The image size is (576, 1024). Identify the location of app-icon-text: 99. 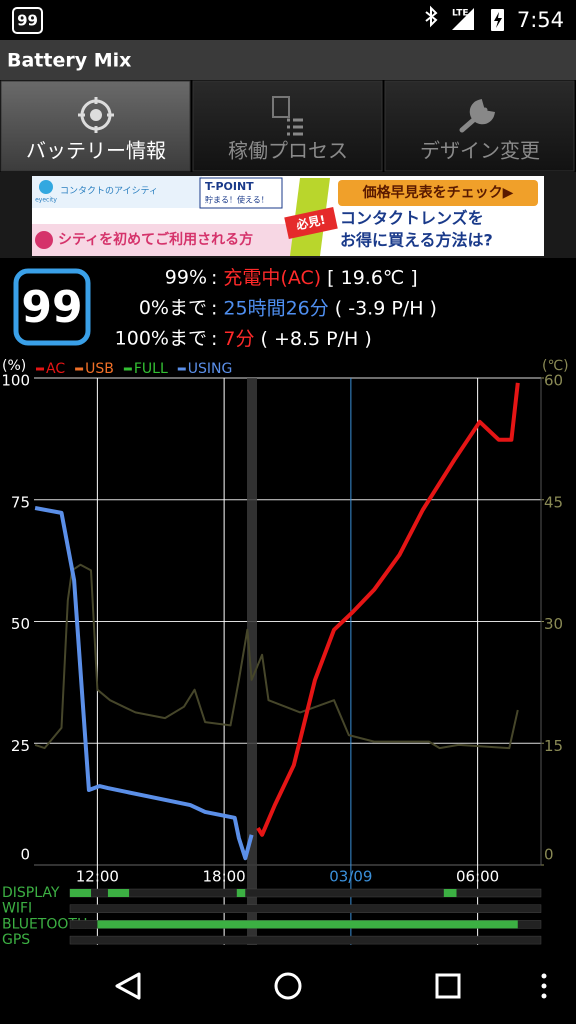
(27, 21).